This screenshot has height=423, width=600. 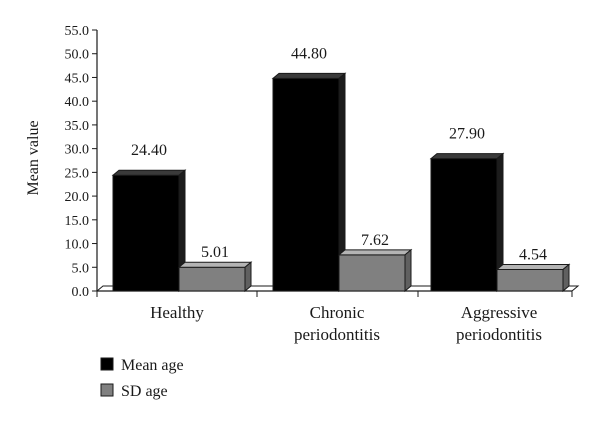 I want to click on y-tick-label: 30.0, so click(x=77, y=150).